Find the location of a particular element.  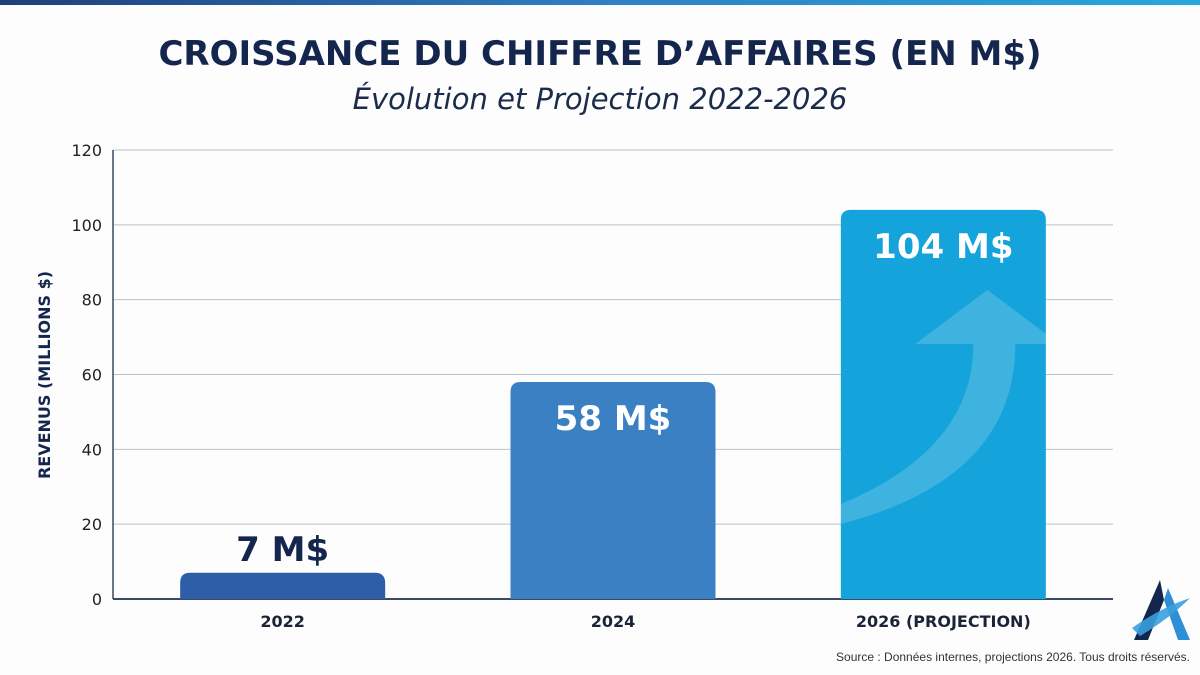

data-label: 7 M$ is located at coordinates (282, 550).